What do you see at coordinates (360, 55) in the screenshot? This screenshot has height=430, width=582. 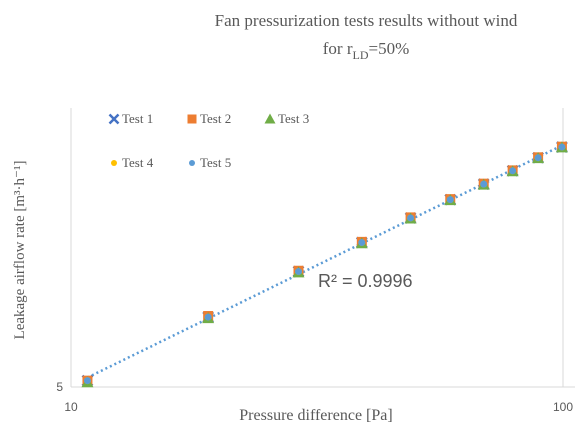 I see `subtitle-subscript: LD` at bounding box center [360, 55].